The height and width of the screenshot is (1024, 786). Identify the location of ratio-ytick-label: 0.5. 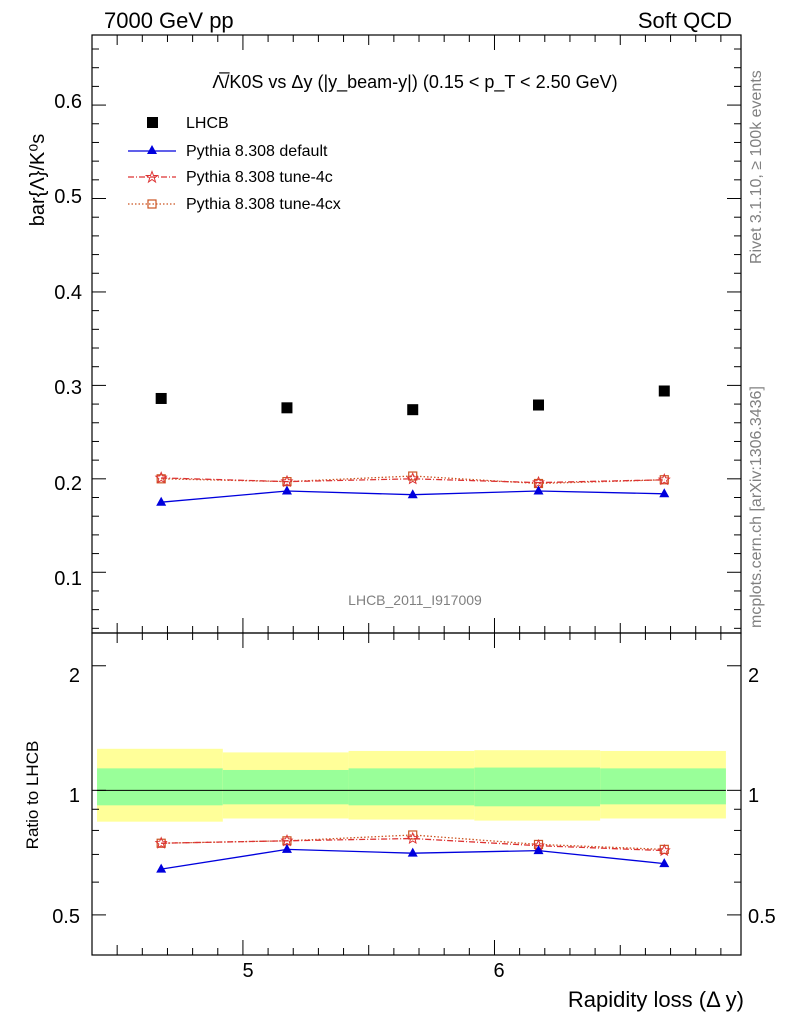
(66, 917).